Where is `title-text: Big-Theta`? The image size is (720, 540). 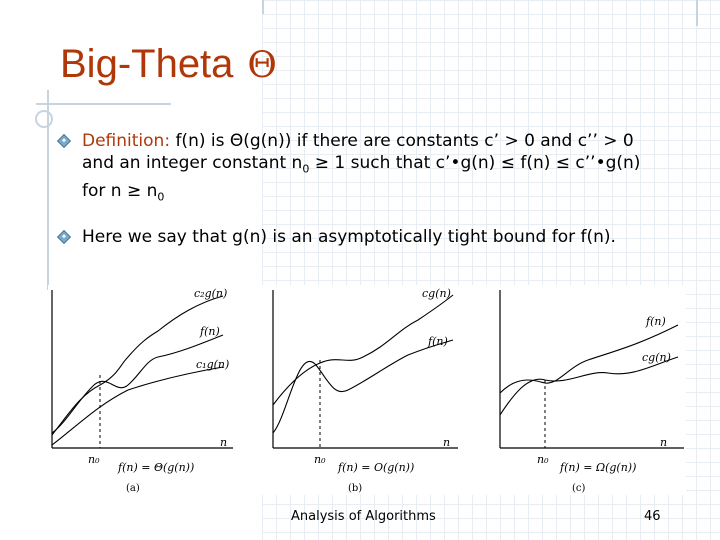
title-text: Big-Theta is located at coordinates (147, 64).